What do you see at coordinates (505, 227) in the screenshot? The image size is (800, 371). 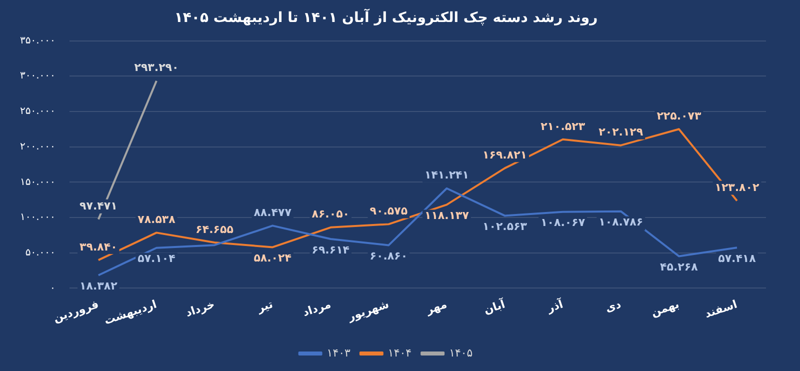 I see `data-label: ۱۰۲.۵۶۳` at bounding box center [505, 227].